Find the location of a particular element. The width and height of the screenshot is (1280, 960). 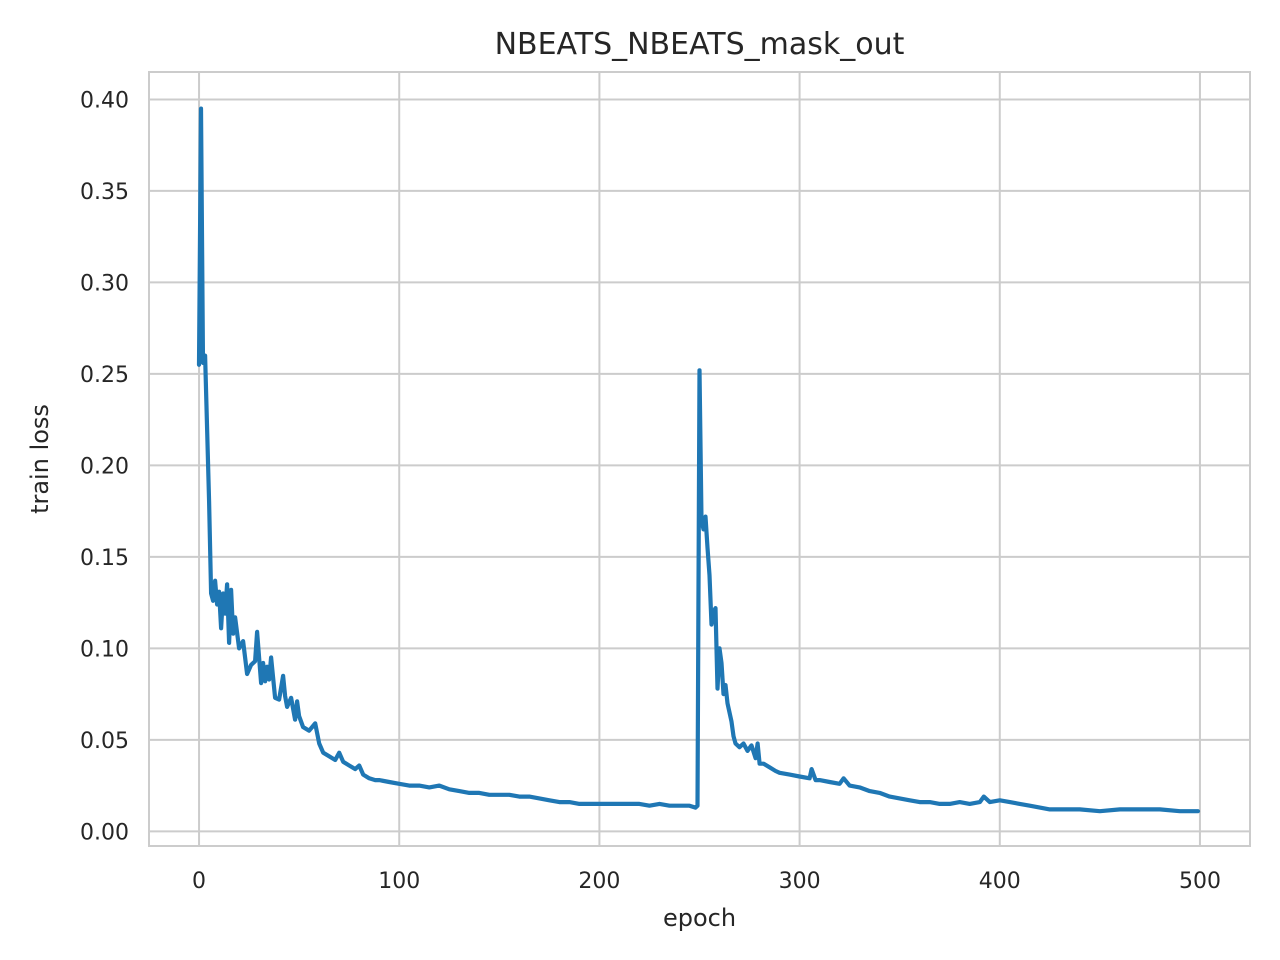

y-tick-label: 0.25 is located at coordinates (104, 375).